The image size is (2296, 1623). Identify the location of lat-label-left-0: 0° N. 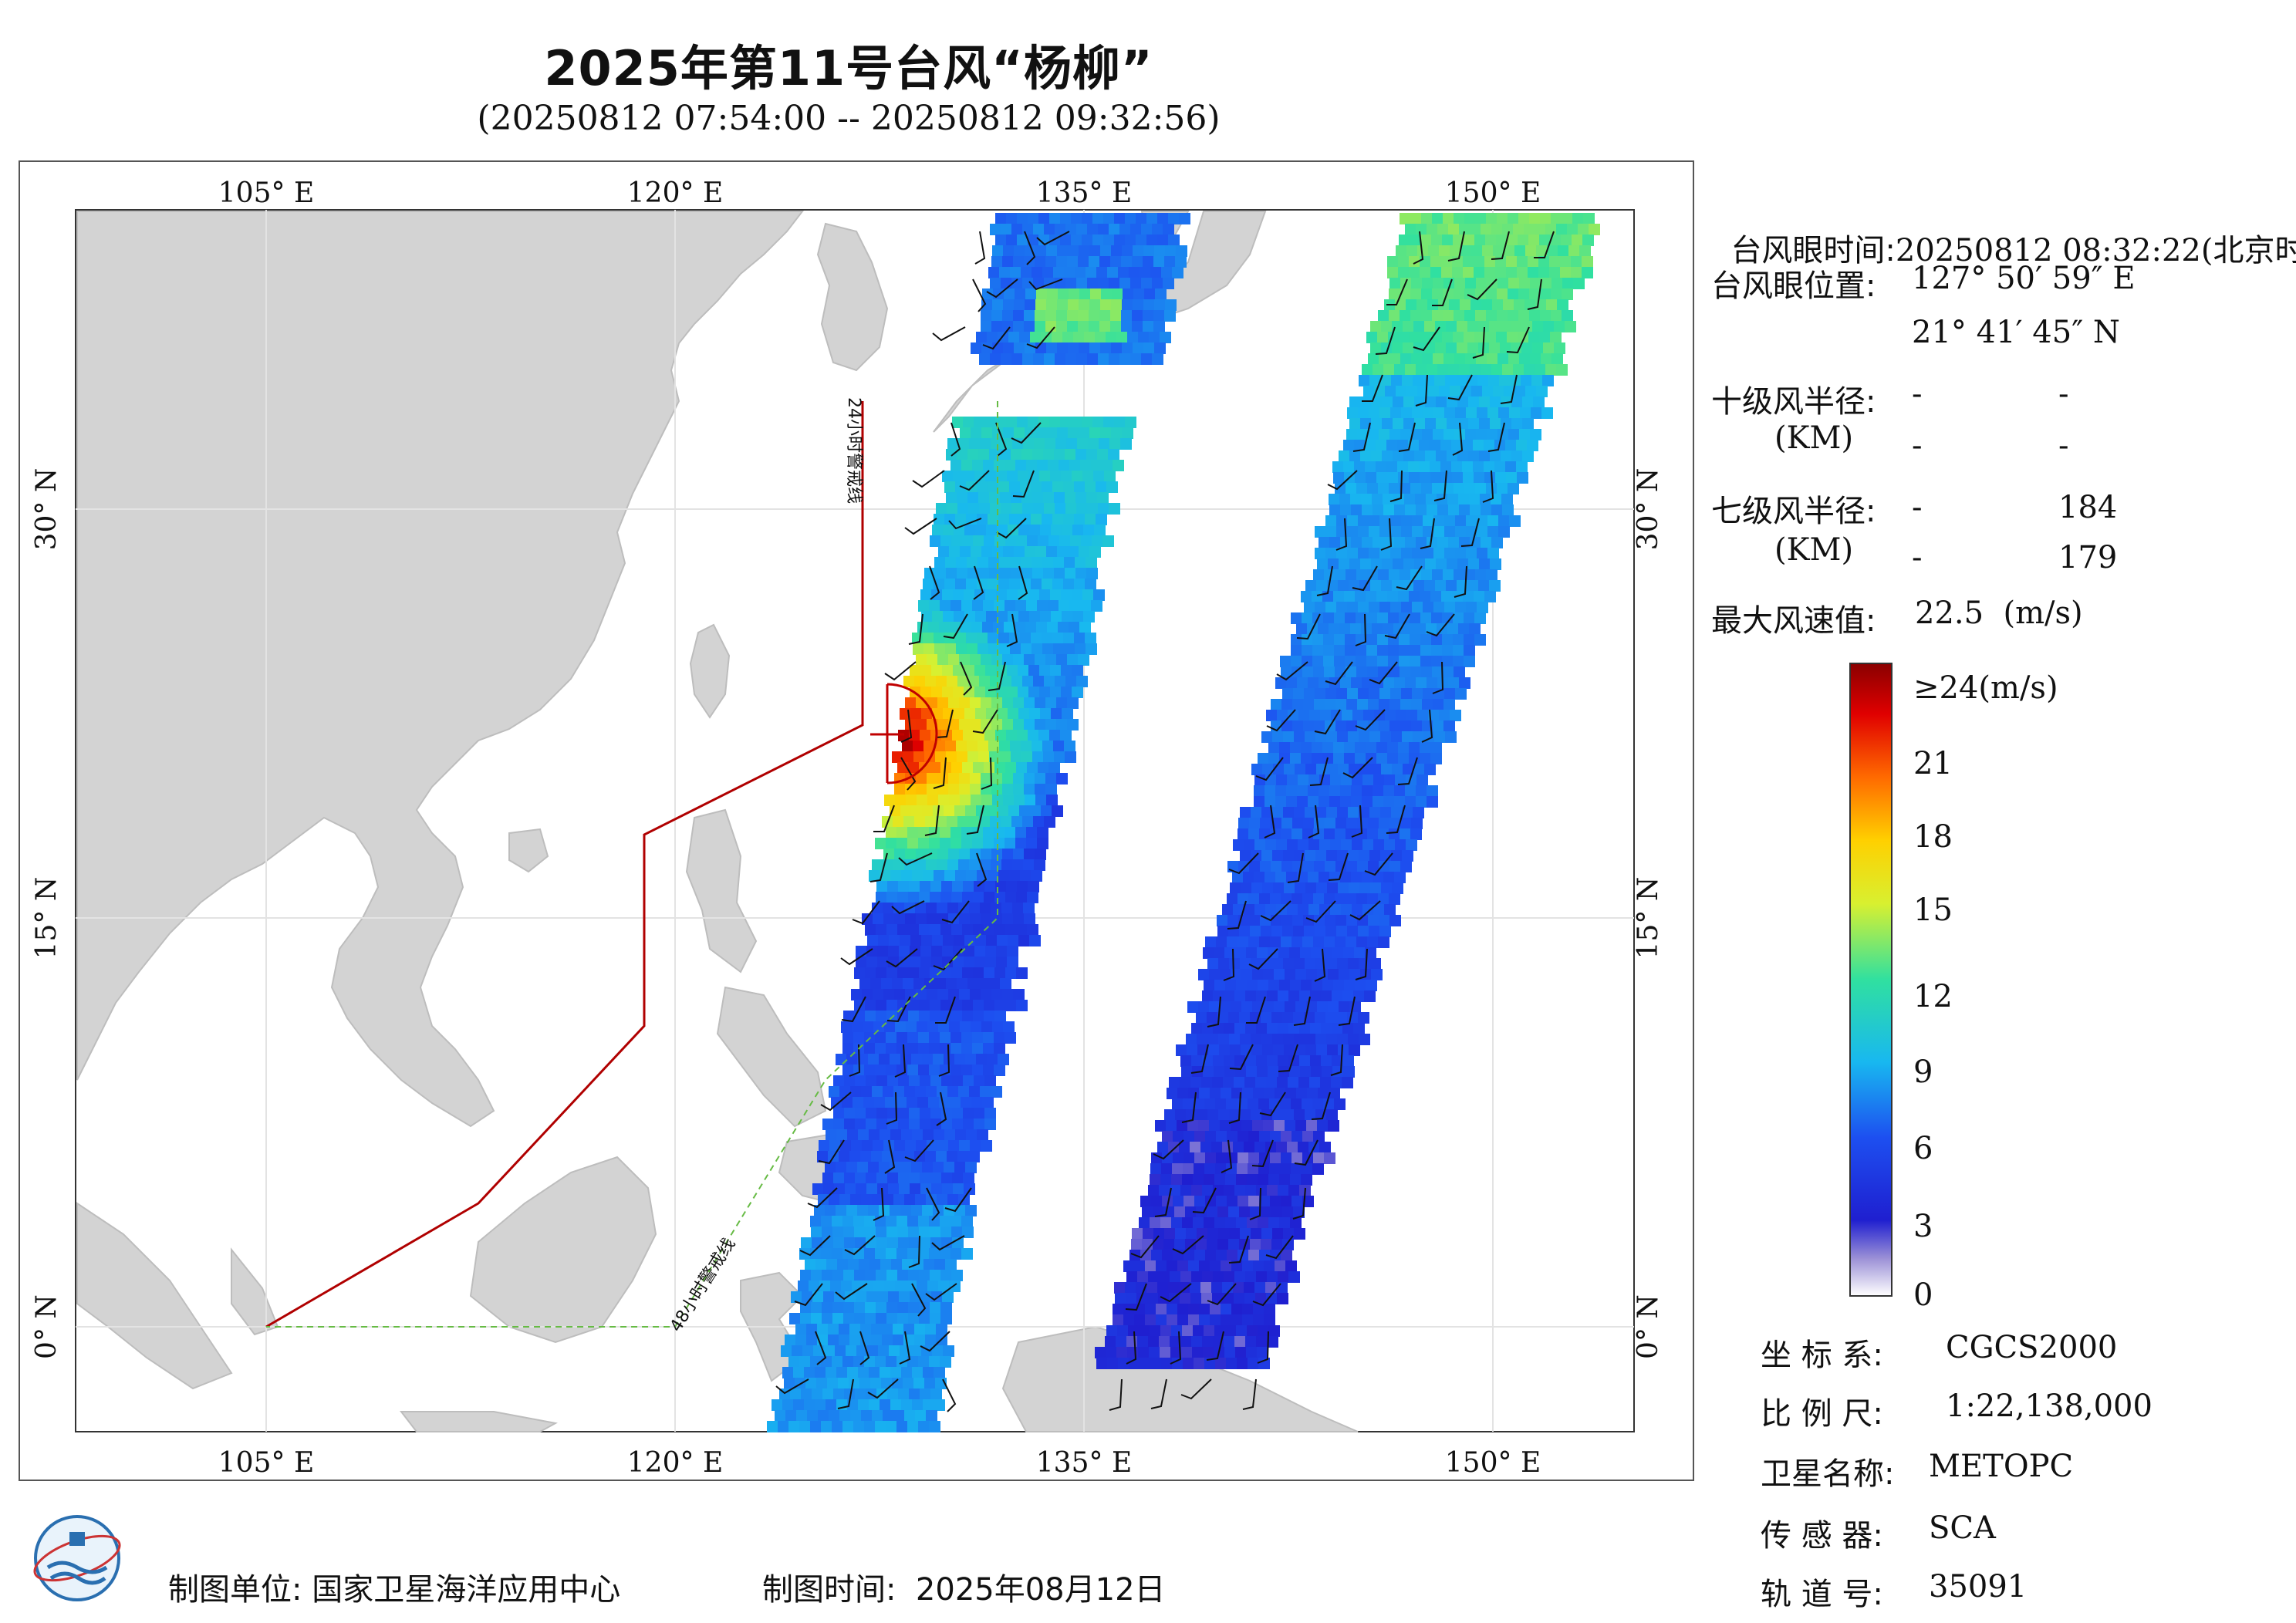
(46, 1326).